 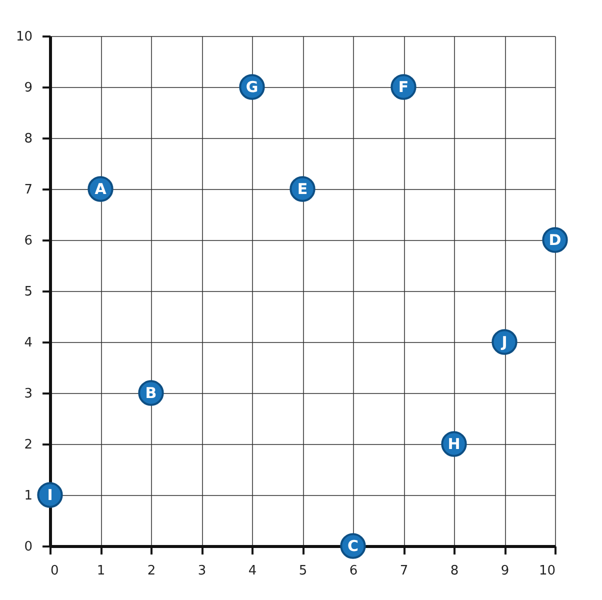 What do you see at coordinates (353, 546) in the screenshot?
I see `annotation: C` at bounding box center [353, 546].